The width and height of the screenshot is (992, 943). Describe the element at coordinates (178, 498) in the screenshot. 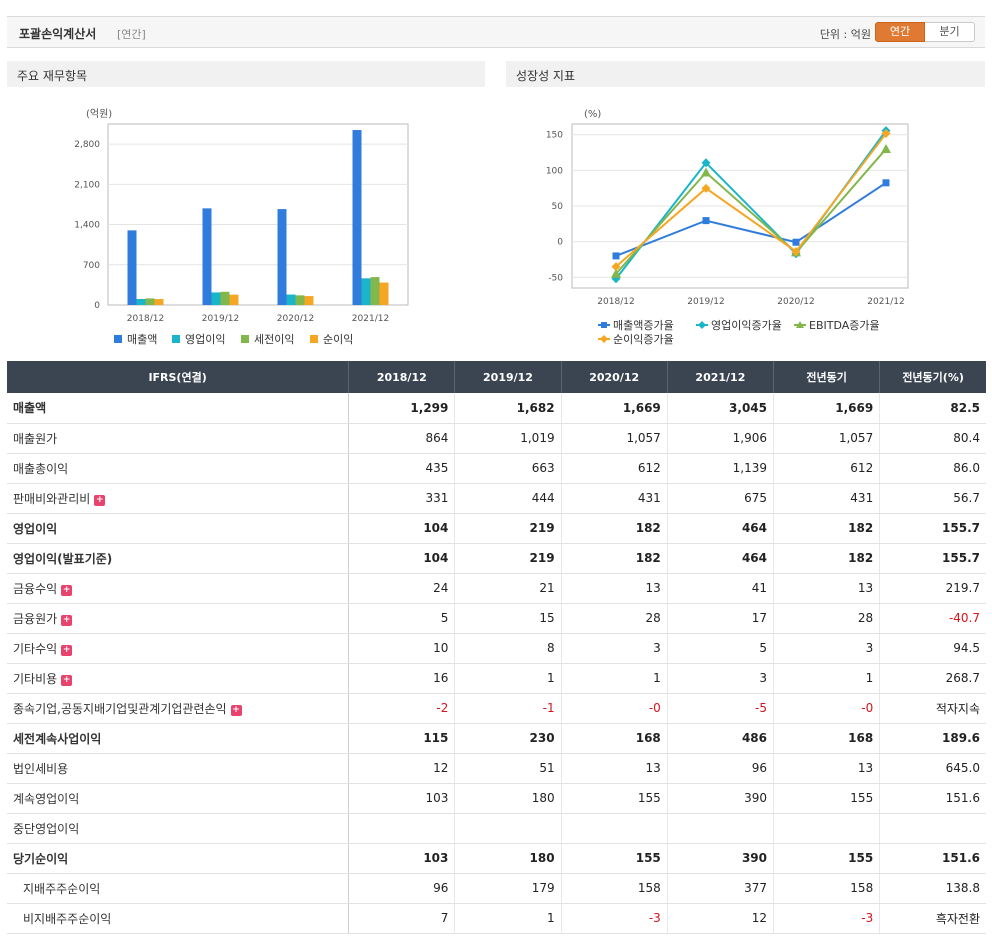

I see `row-label: 판매비와관리비 +` at that location.